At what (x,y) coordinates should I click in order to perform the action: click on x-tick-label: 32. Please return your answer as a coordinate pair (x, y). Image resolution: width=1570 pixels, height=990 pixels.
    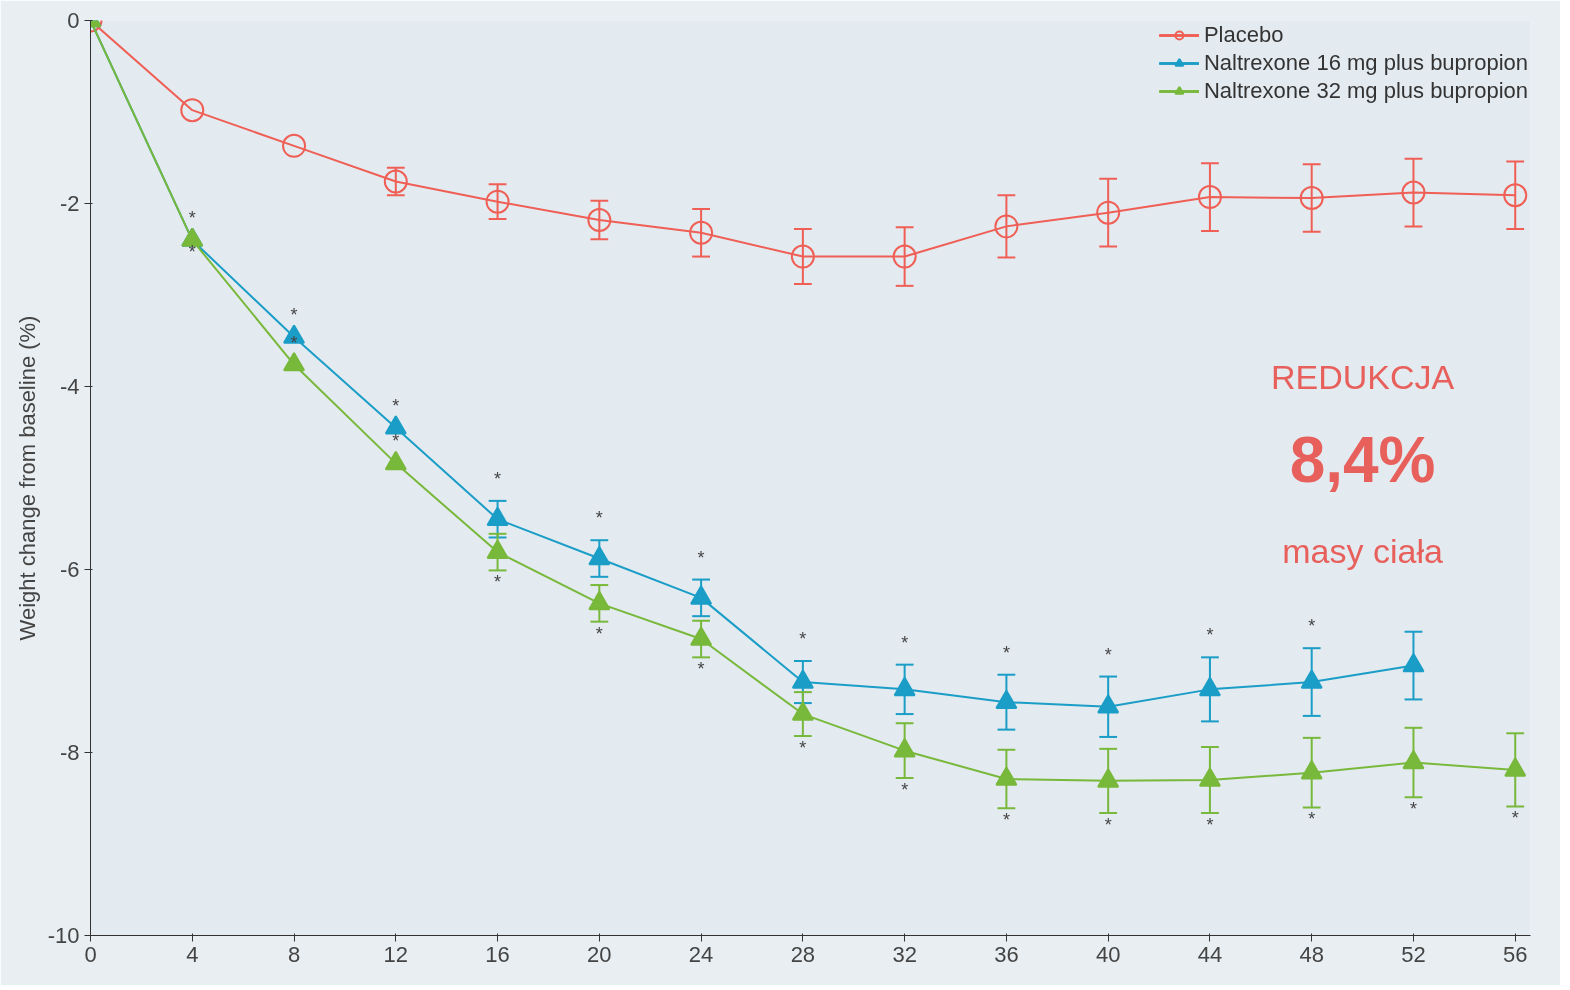
    Looking at the image, I should click on (904, 954).